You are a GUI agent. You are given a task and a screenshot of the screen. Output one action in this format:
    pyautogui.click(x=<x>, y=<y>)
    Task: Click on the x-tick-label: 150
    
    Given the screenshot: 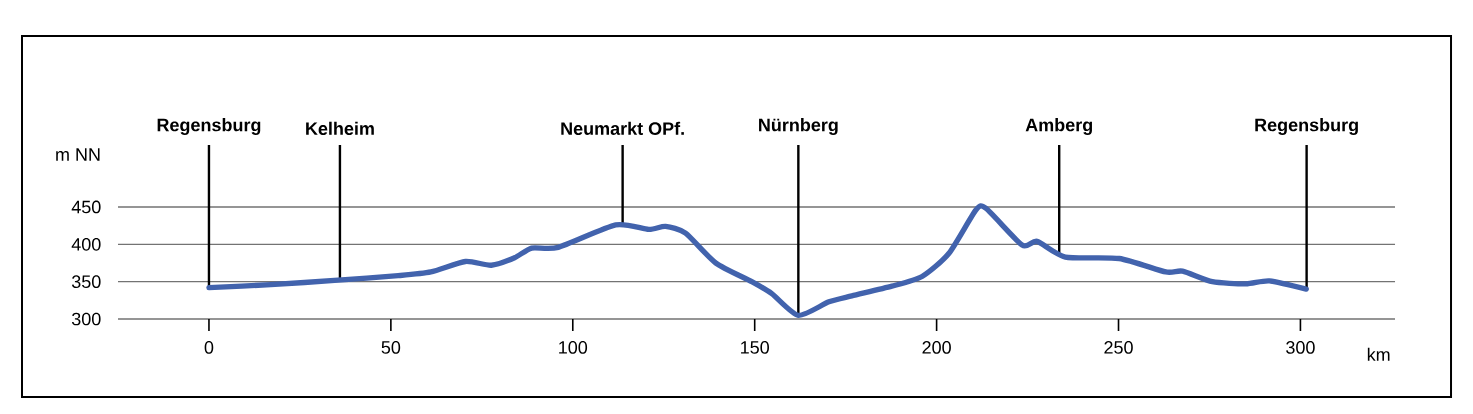 What is the action you would take?
    pyautogui.click(x=755, y=347)
    